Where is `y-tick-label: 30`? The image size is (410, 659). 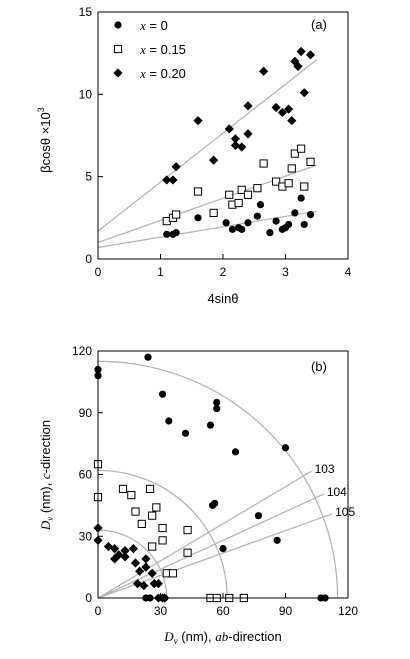 y-tick-label: 30 is located at coordinates (86, 536).